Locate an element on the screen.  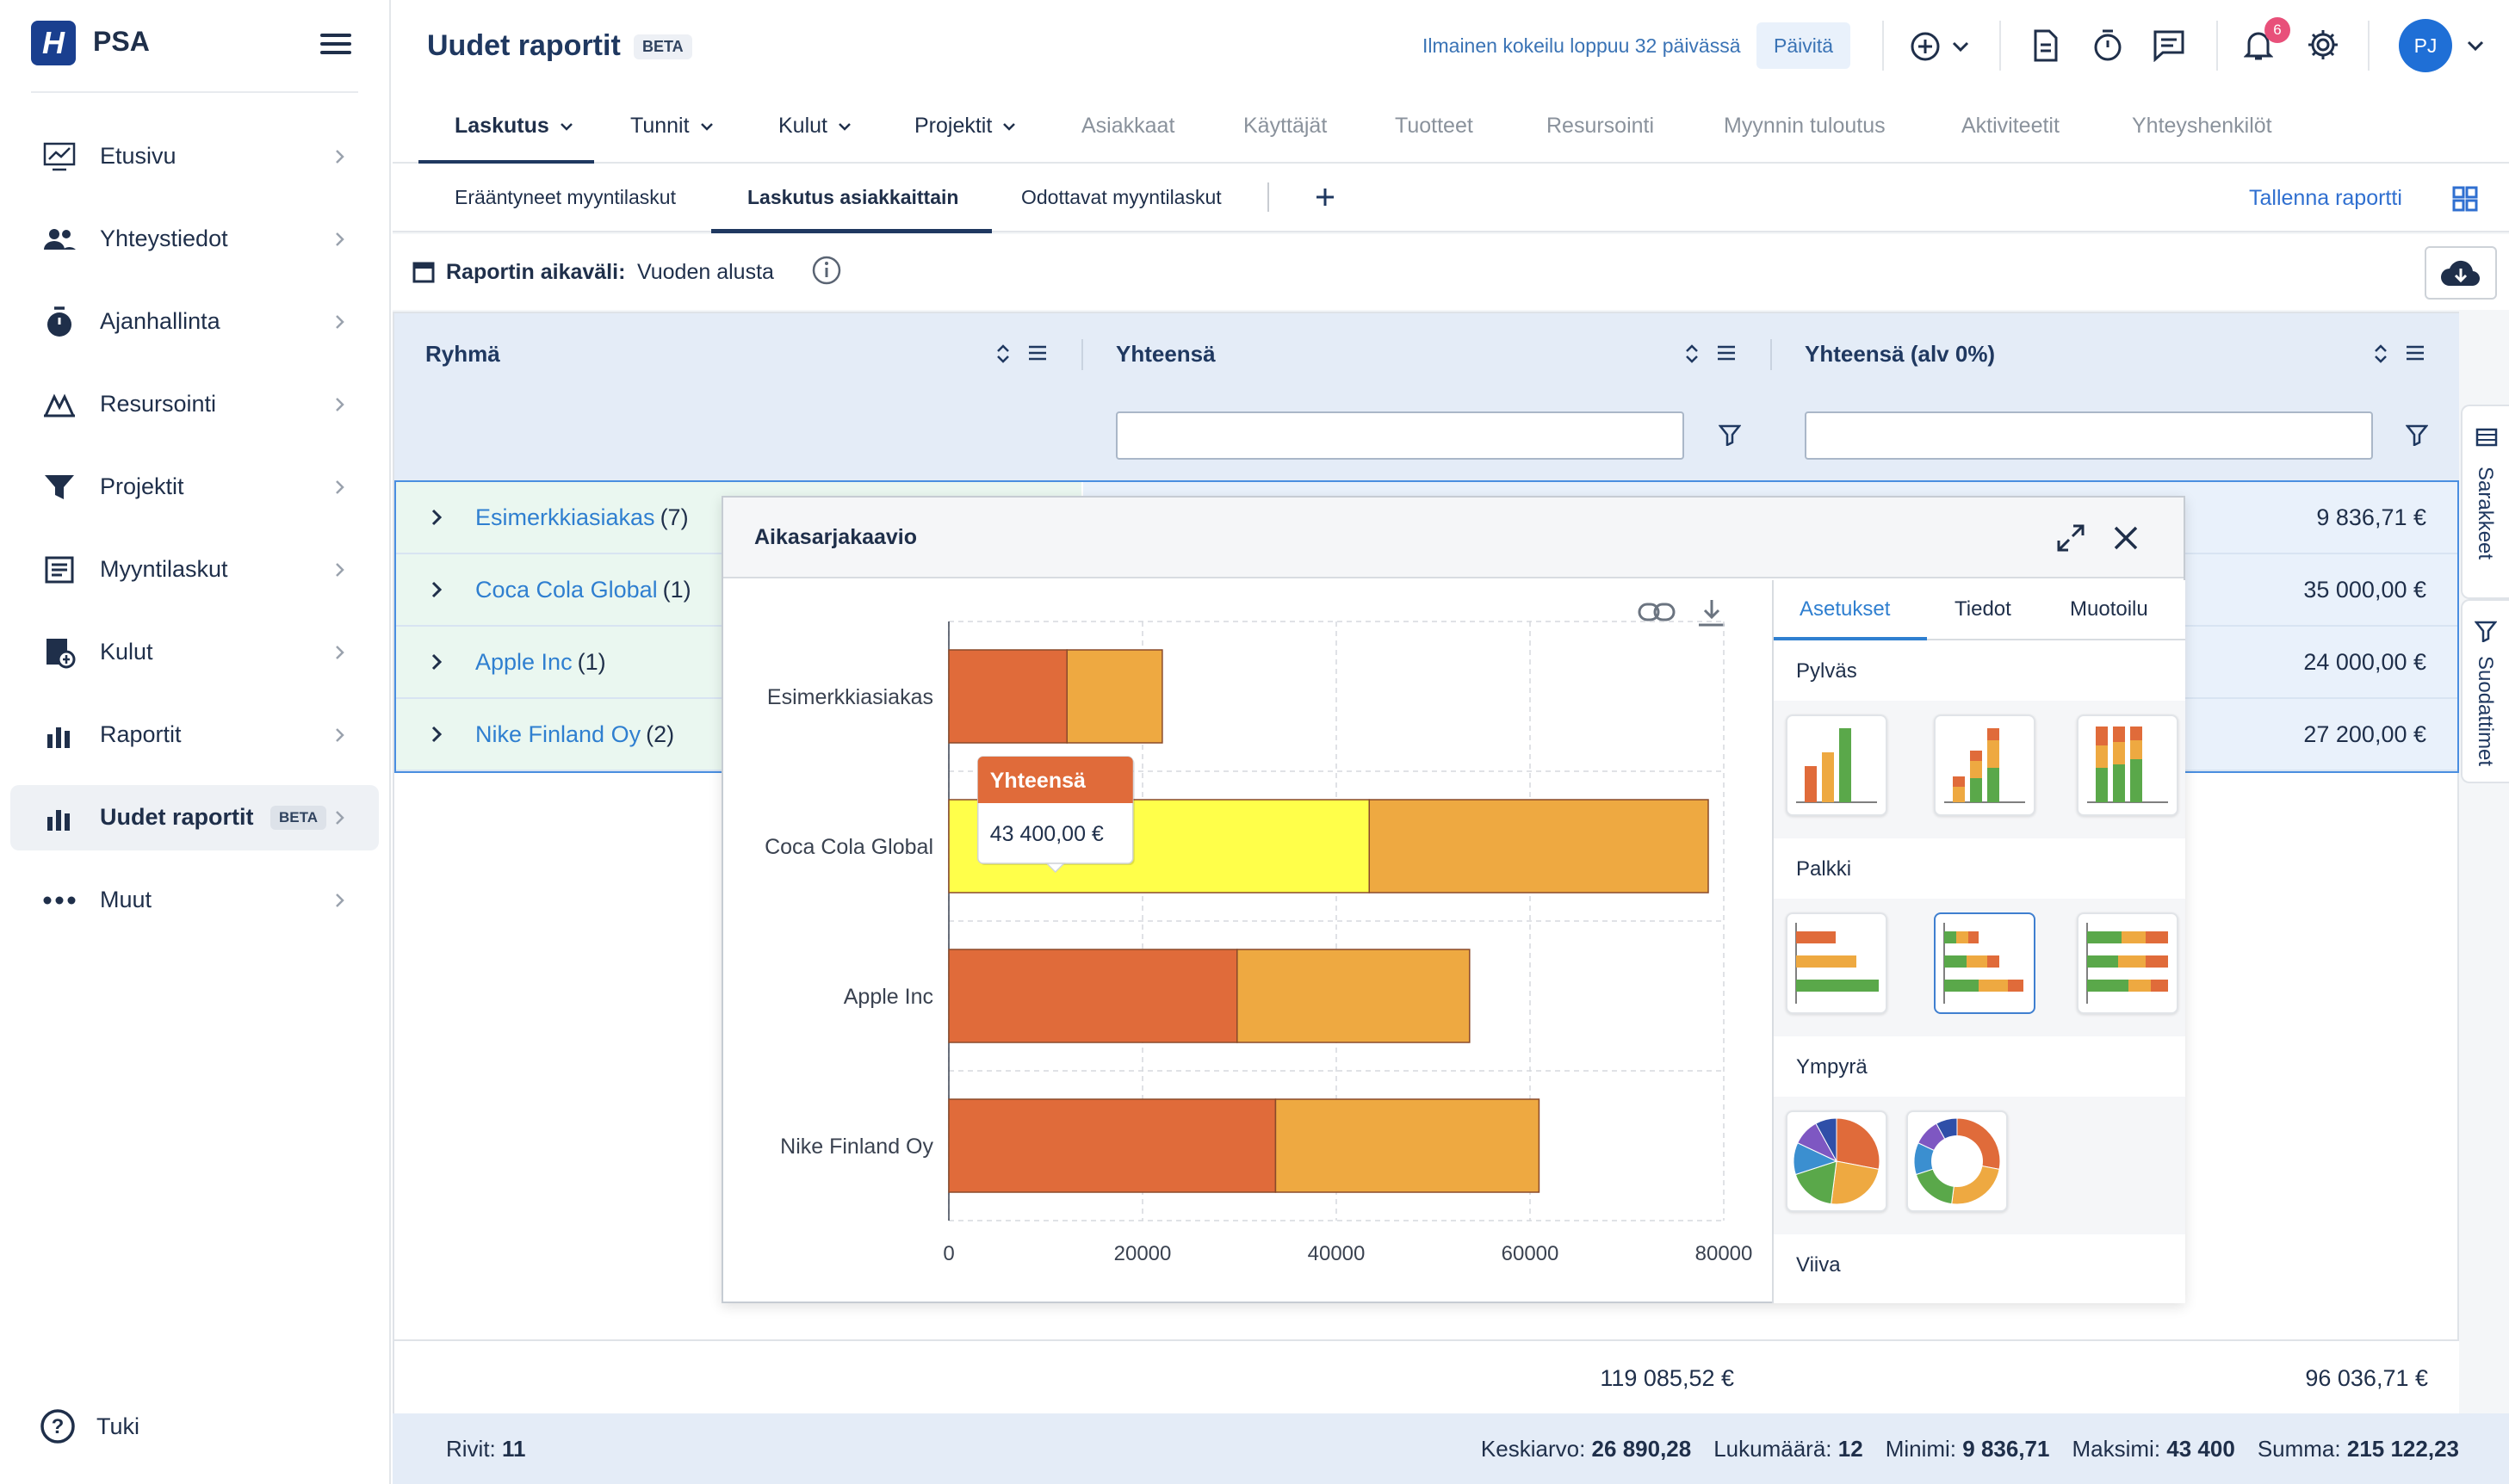
download-cloud-button is located at coordinates (2461, 273).